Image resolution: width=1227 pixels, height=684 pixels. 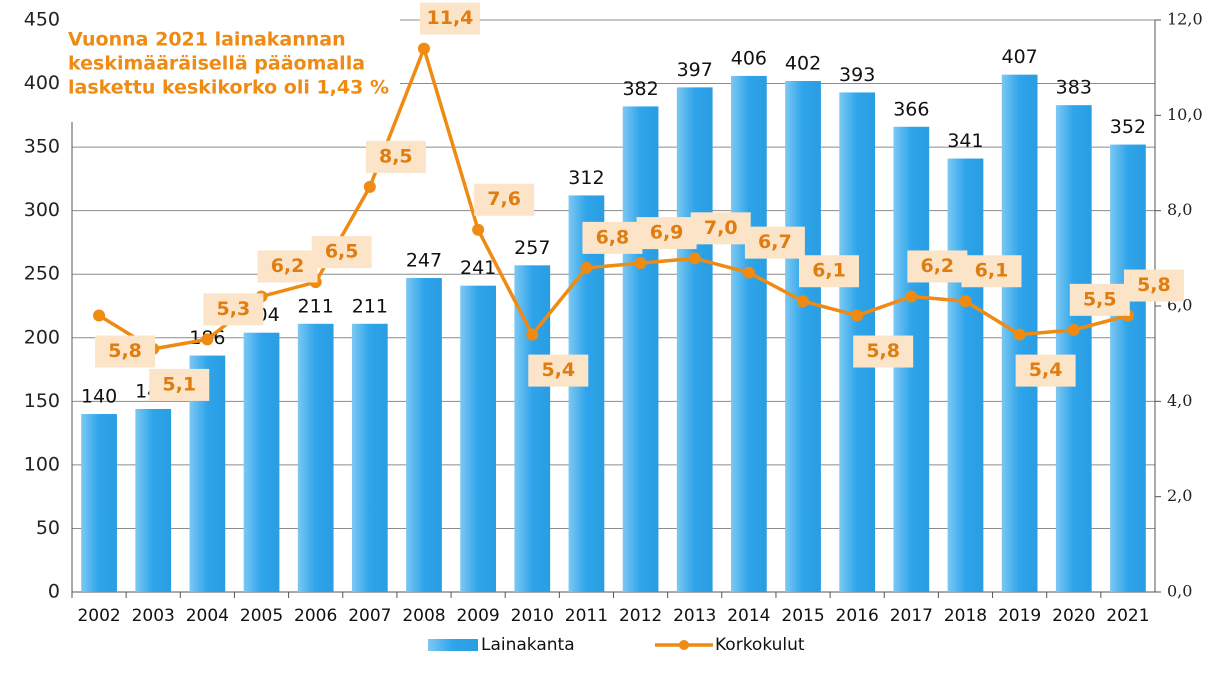 What do you see at coordinates (42, 401) in the screenshot?
I see `y-tick-label: 150` at bounding box center [42, 401].